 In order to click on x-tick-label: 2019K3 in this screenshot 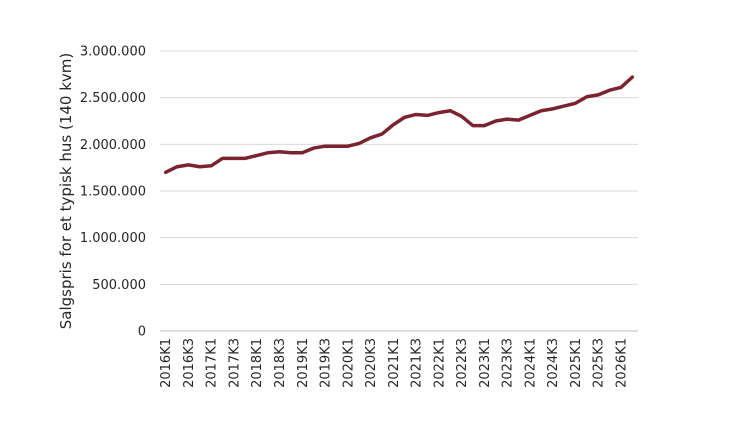, I will do `click(326, 363)`.